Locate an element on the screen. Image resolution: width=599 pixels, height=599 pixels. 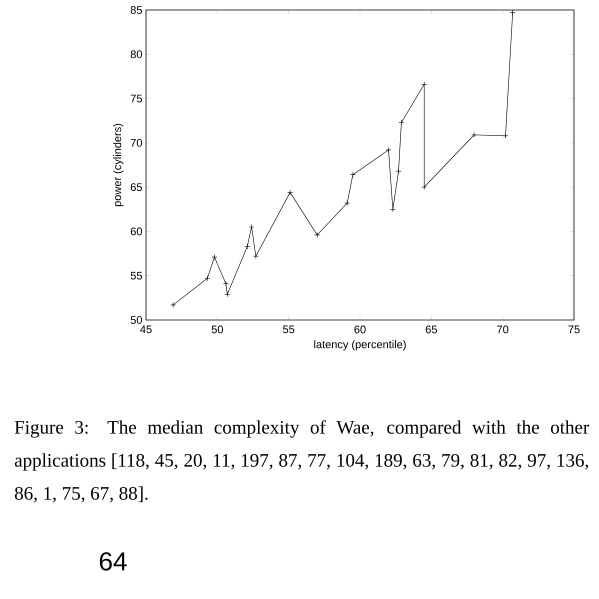
x-tick-label: 50 is located at coordinates (218, 330).